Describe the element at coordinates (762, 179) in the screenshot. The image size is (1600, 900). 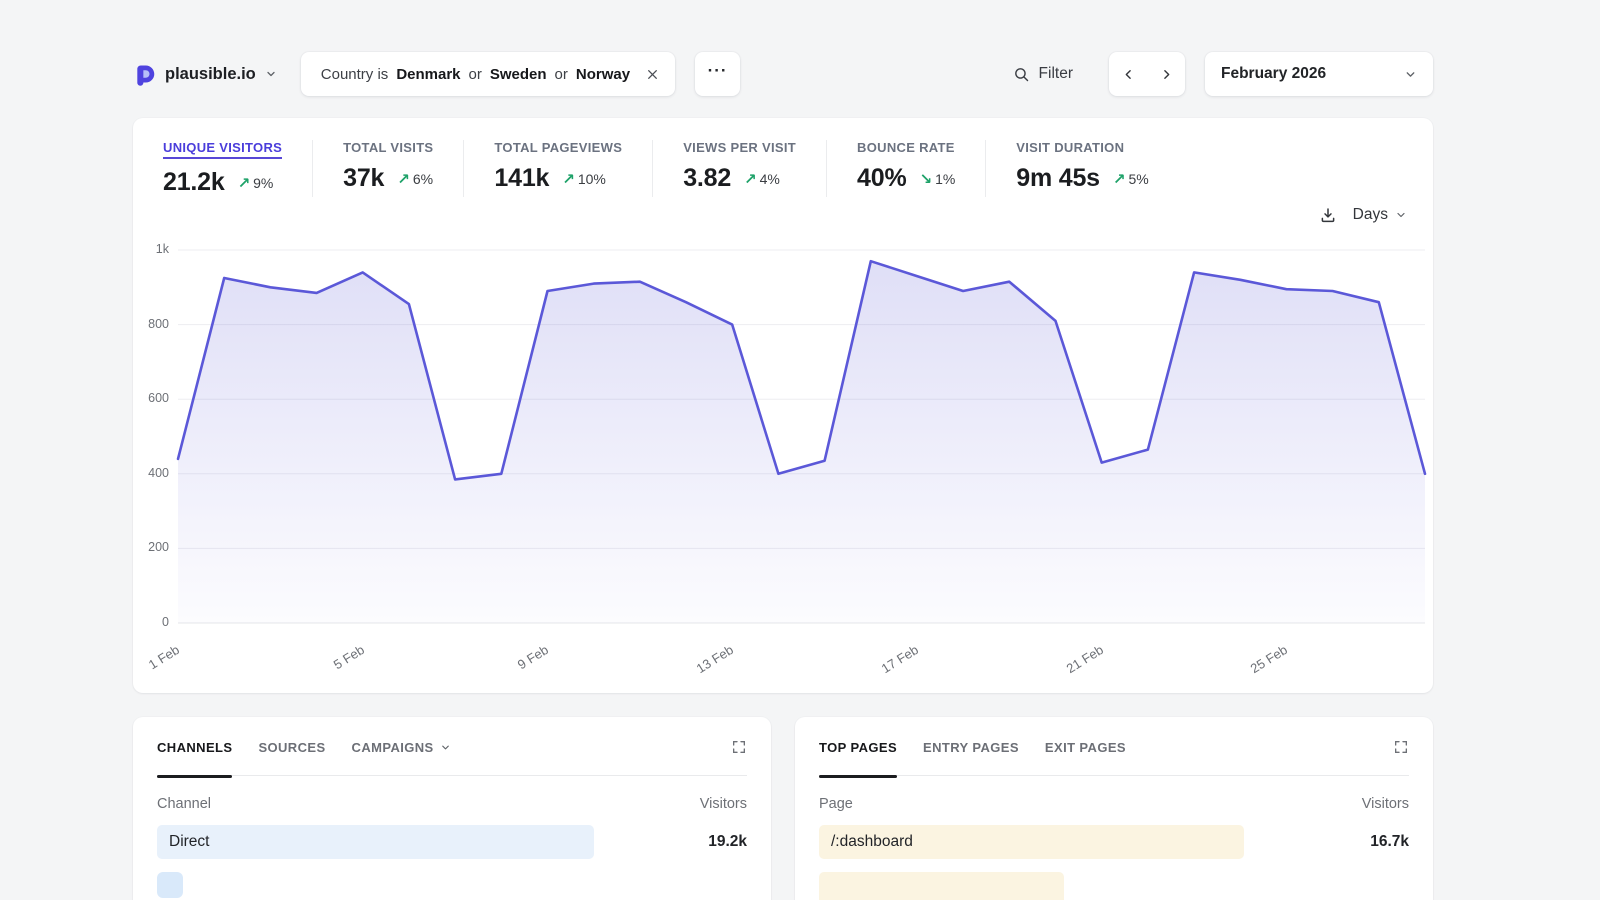
I see `stat-delta: ↗ 4%` at that location.